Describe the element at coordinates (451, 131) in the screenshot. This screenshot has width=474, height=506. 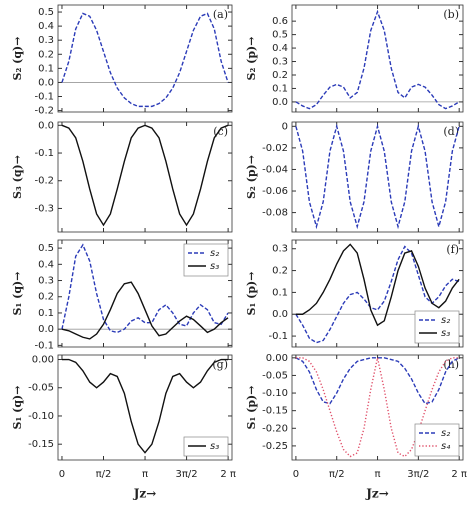
I see `panel-label: (d)` at that location.